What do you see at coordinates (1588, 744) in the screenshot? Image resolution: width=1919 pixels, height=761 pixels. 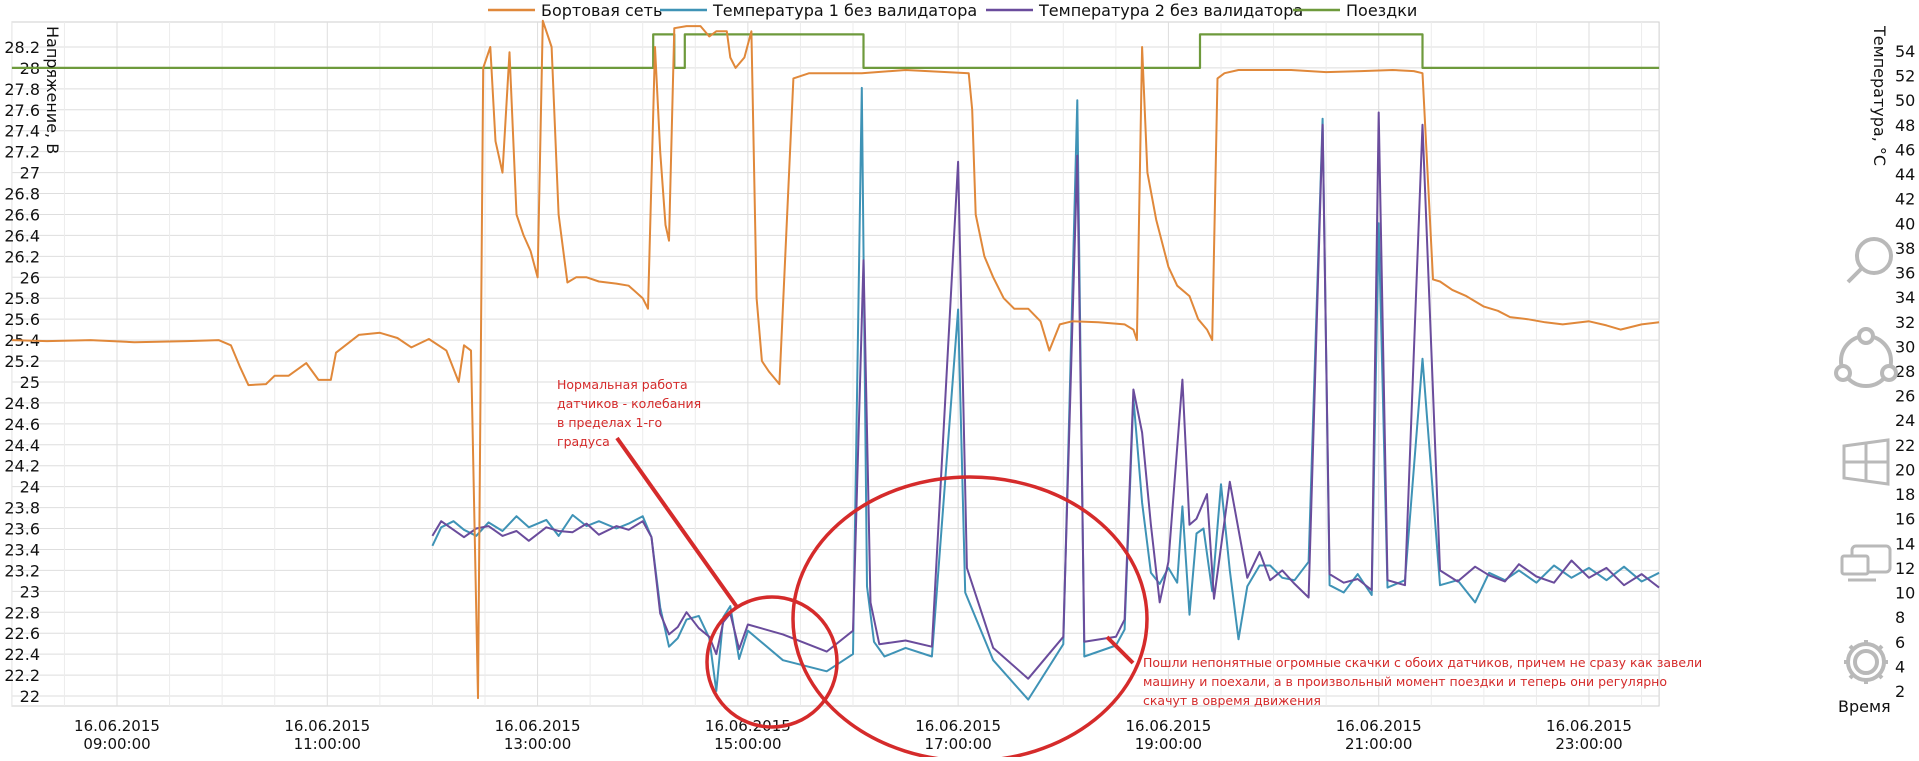 I see `x-tick-time: 23:00:00` at bounding box center [1588, 744].